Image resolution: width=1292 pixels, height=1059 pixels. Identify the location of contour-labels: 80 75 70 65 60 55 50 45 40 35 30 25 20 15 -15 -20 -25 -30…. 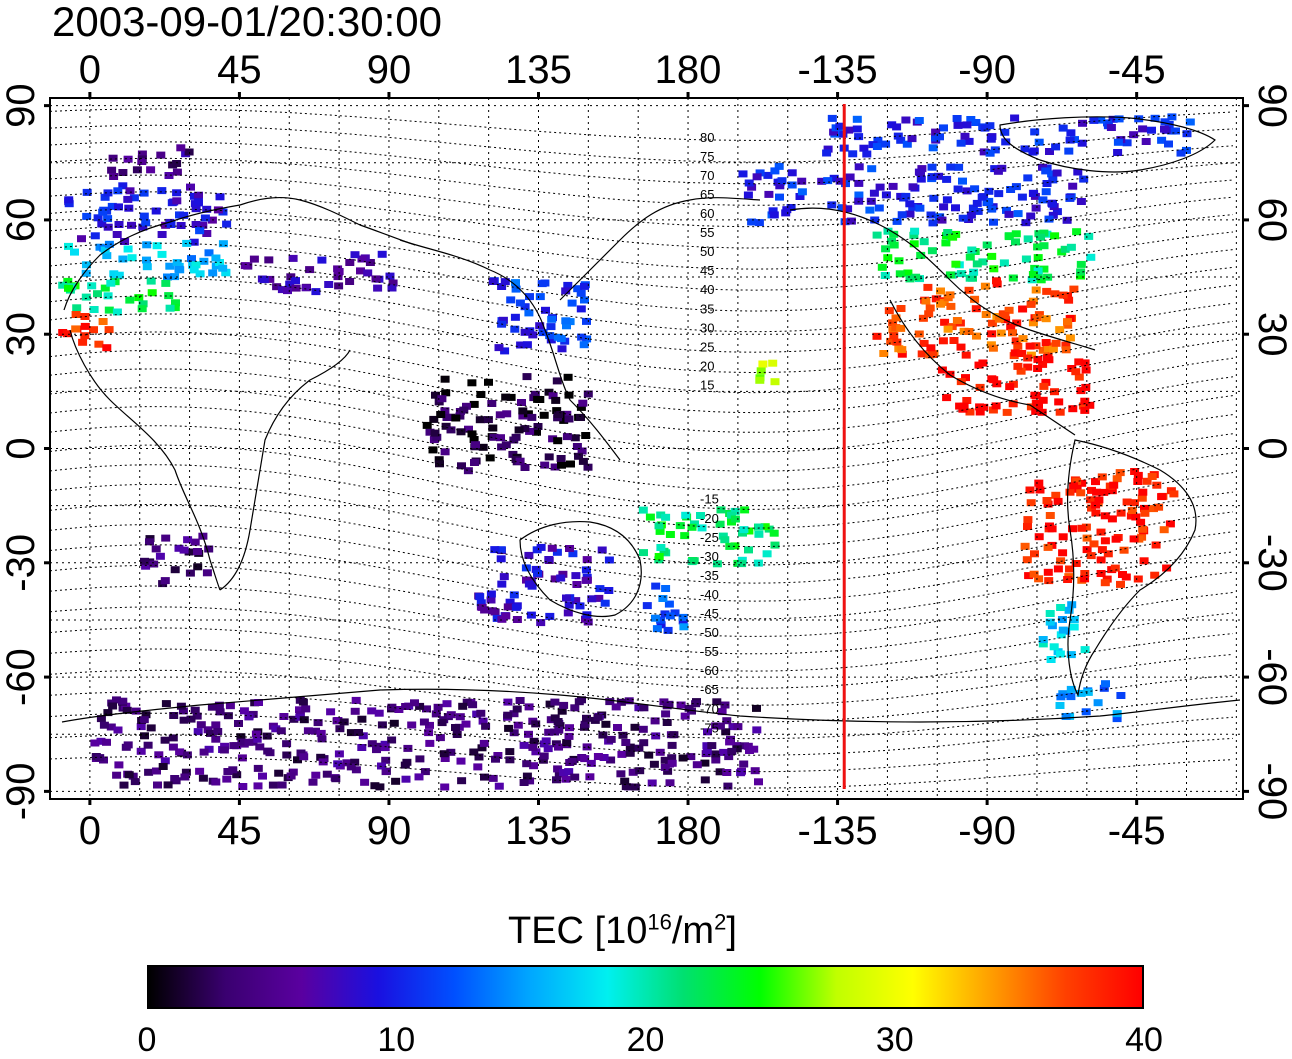
(709, 432).